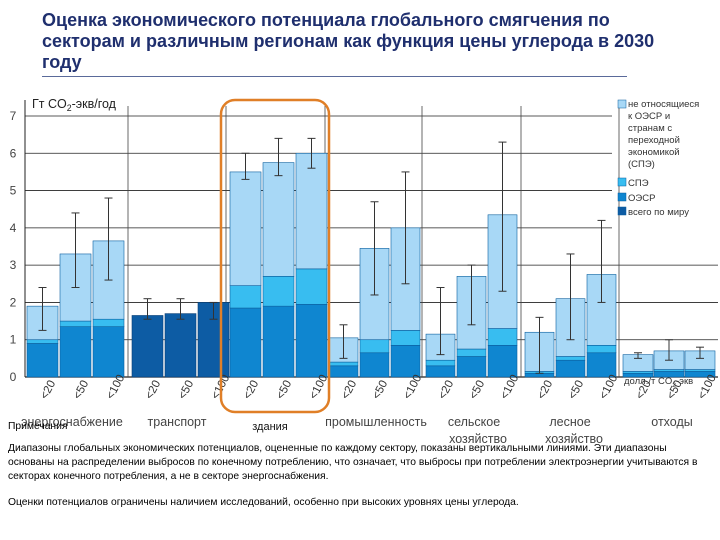  What do you see at coordinates (72, 422) in the screenshot?
I see `sector-label: энергоснабжение` at bounding box center [72, 422].